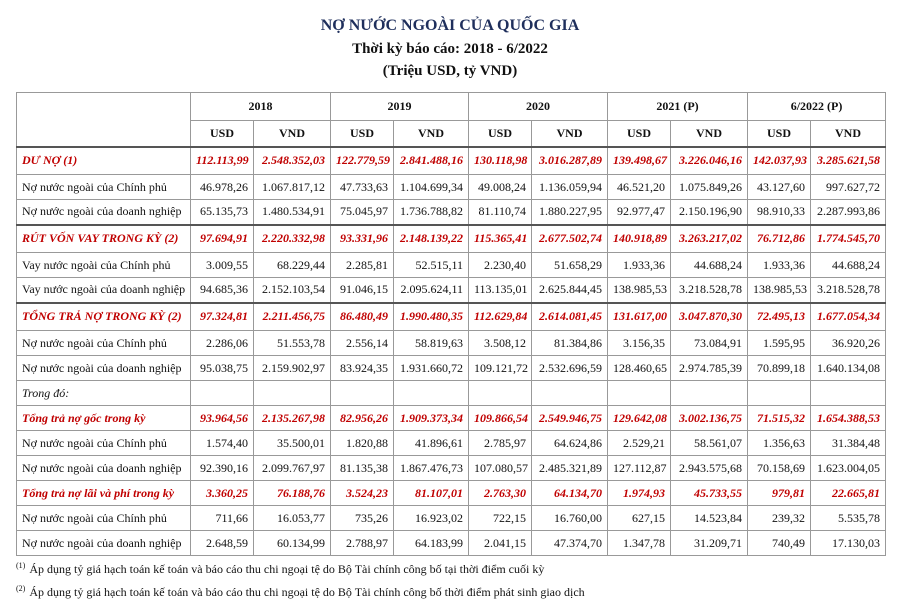 This screenshot has height=608, width=900. I want to click on row-label: RÚT VỐN VAY TRONG KỲ (2), so click(103, 238).